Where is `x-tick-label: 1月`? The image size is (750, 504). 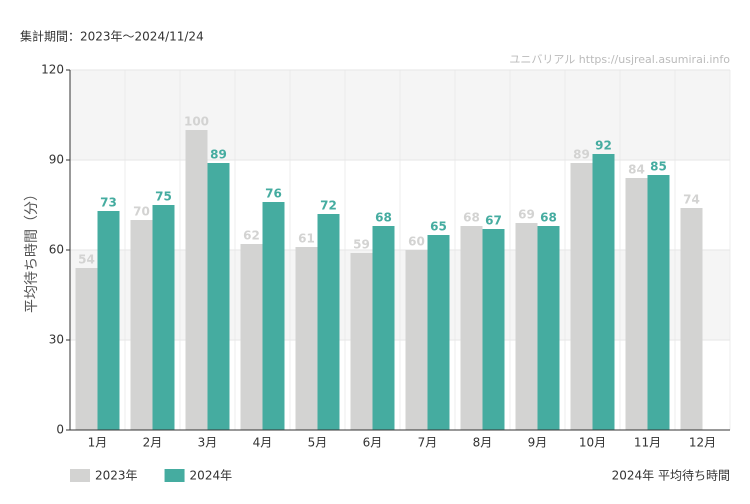 x-tick-label: 1月 is located at coordinates (98, 443).